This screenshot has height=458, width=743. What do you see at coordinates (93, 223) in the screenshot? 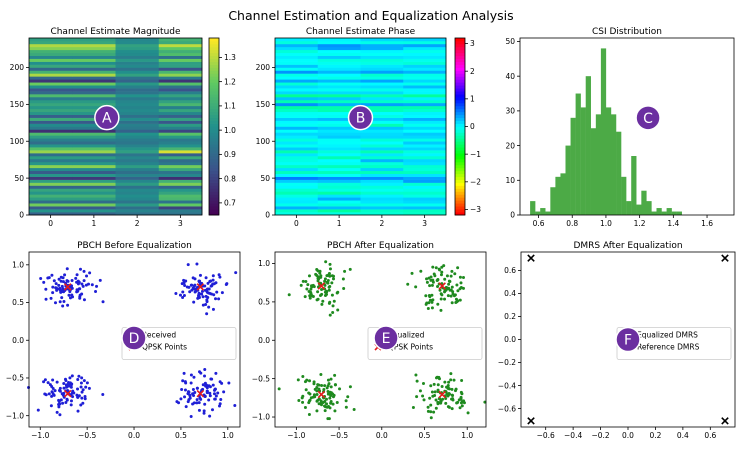
I see `x-tick-label: 1` at bounding box center [93, 223].